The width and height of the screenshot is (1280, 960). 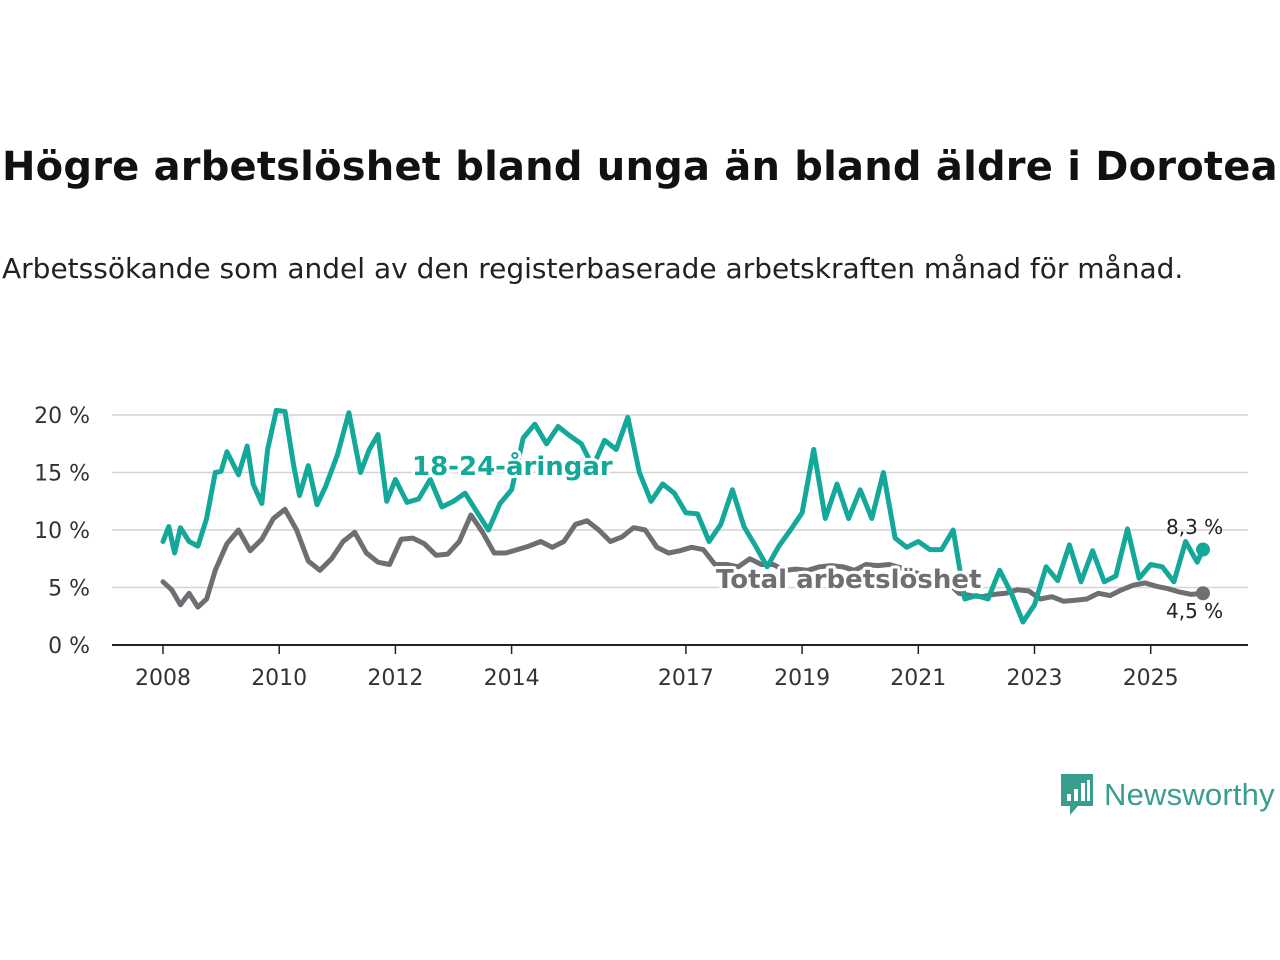 I want to click on y-tick-label: 20 %, so click(x=62, y=416).